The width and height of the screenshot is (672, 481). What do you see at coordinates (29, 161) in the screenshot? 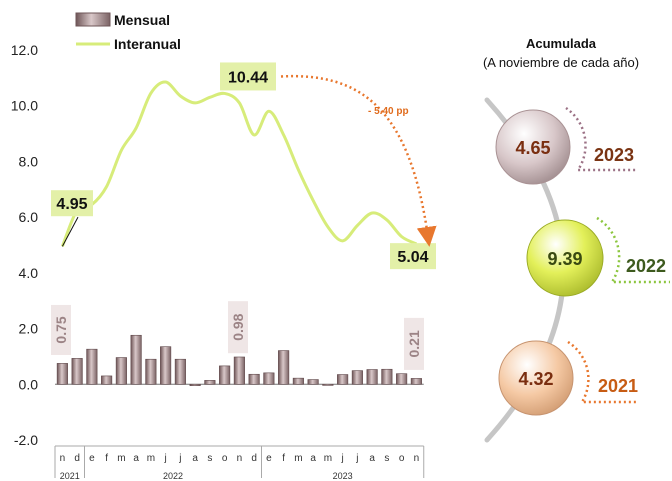
I see `y-tick-label: 8.0` at bounding box center [29, 161].